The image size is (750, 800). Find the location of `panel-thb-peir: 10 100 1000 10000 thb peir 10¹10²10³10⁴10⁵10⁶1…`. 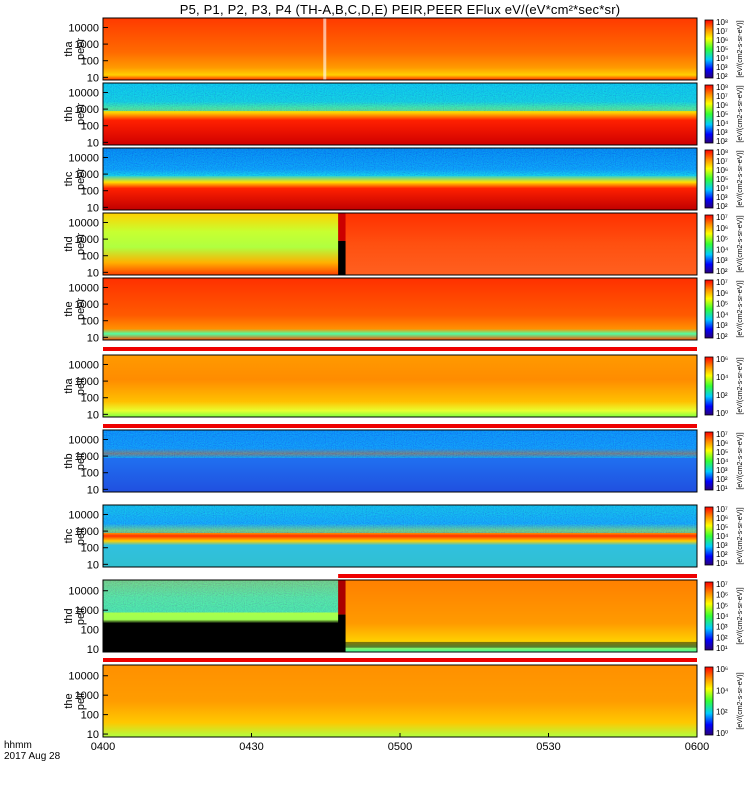

panel-thb-peir: 10 100 1000 10000 thb peir 10¹10²10³10⁴10⁵10⁶1… is located at coordinates (403, 462).